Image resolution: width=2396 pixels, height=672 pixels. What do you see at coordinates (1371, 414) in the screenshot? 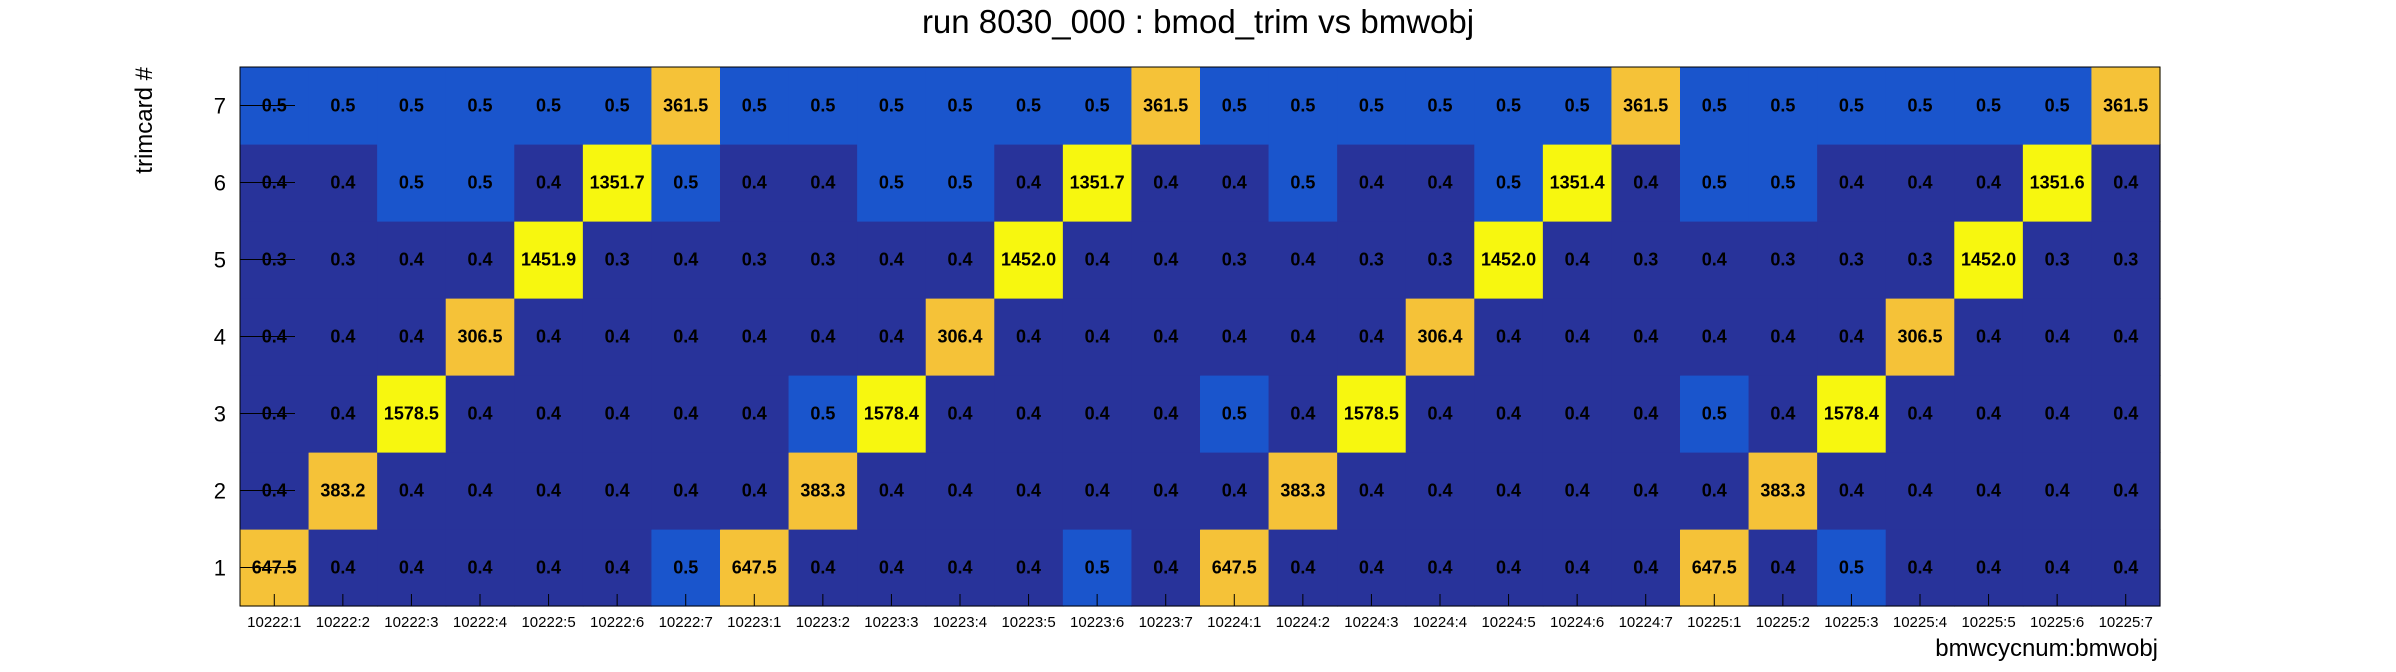
I see `cell-value-label: 1578.5` at bounding box center [1371, 414].